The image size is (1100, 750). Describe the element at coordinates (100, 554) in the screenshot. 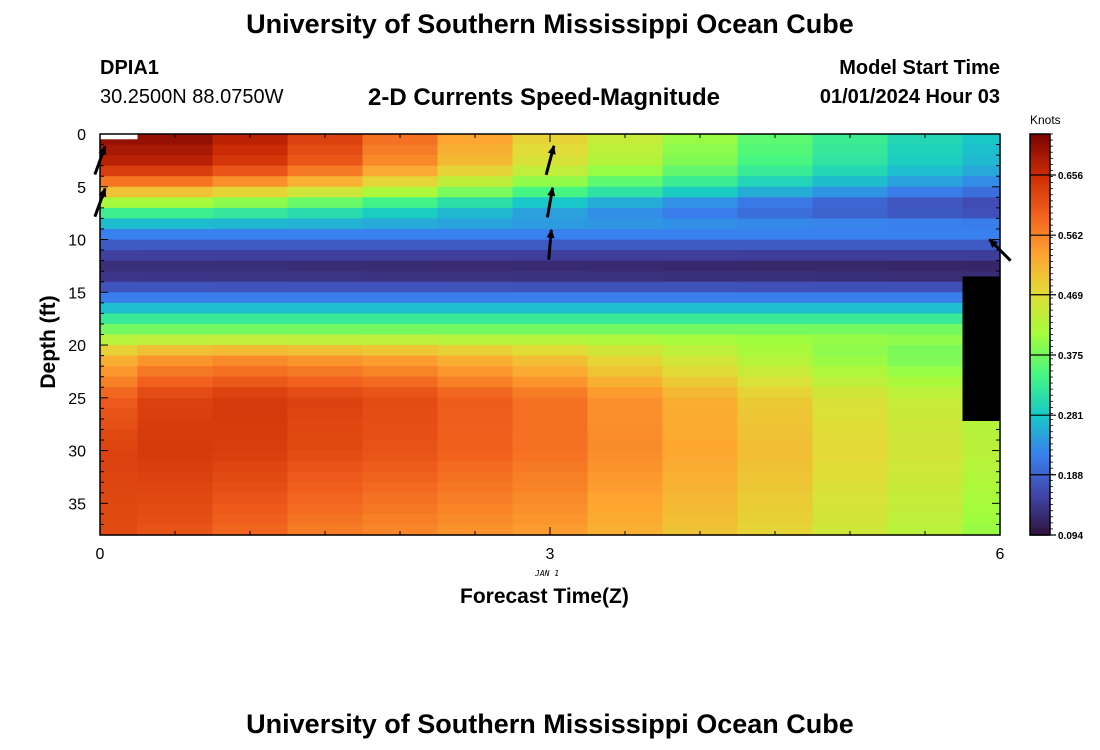

I see `x-tick-label: 0` at that location.